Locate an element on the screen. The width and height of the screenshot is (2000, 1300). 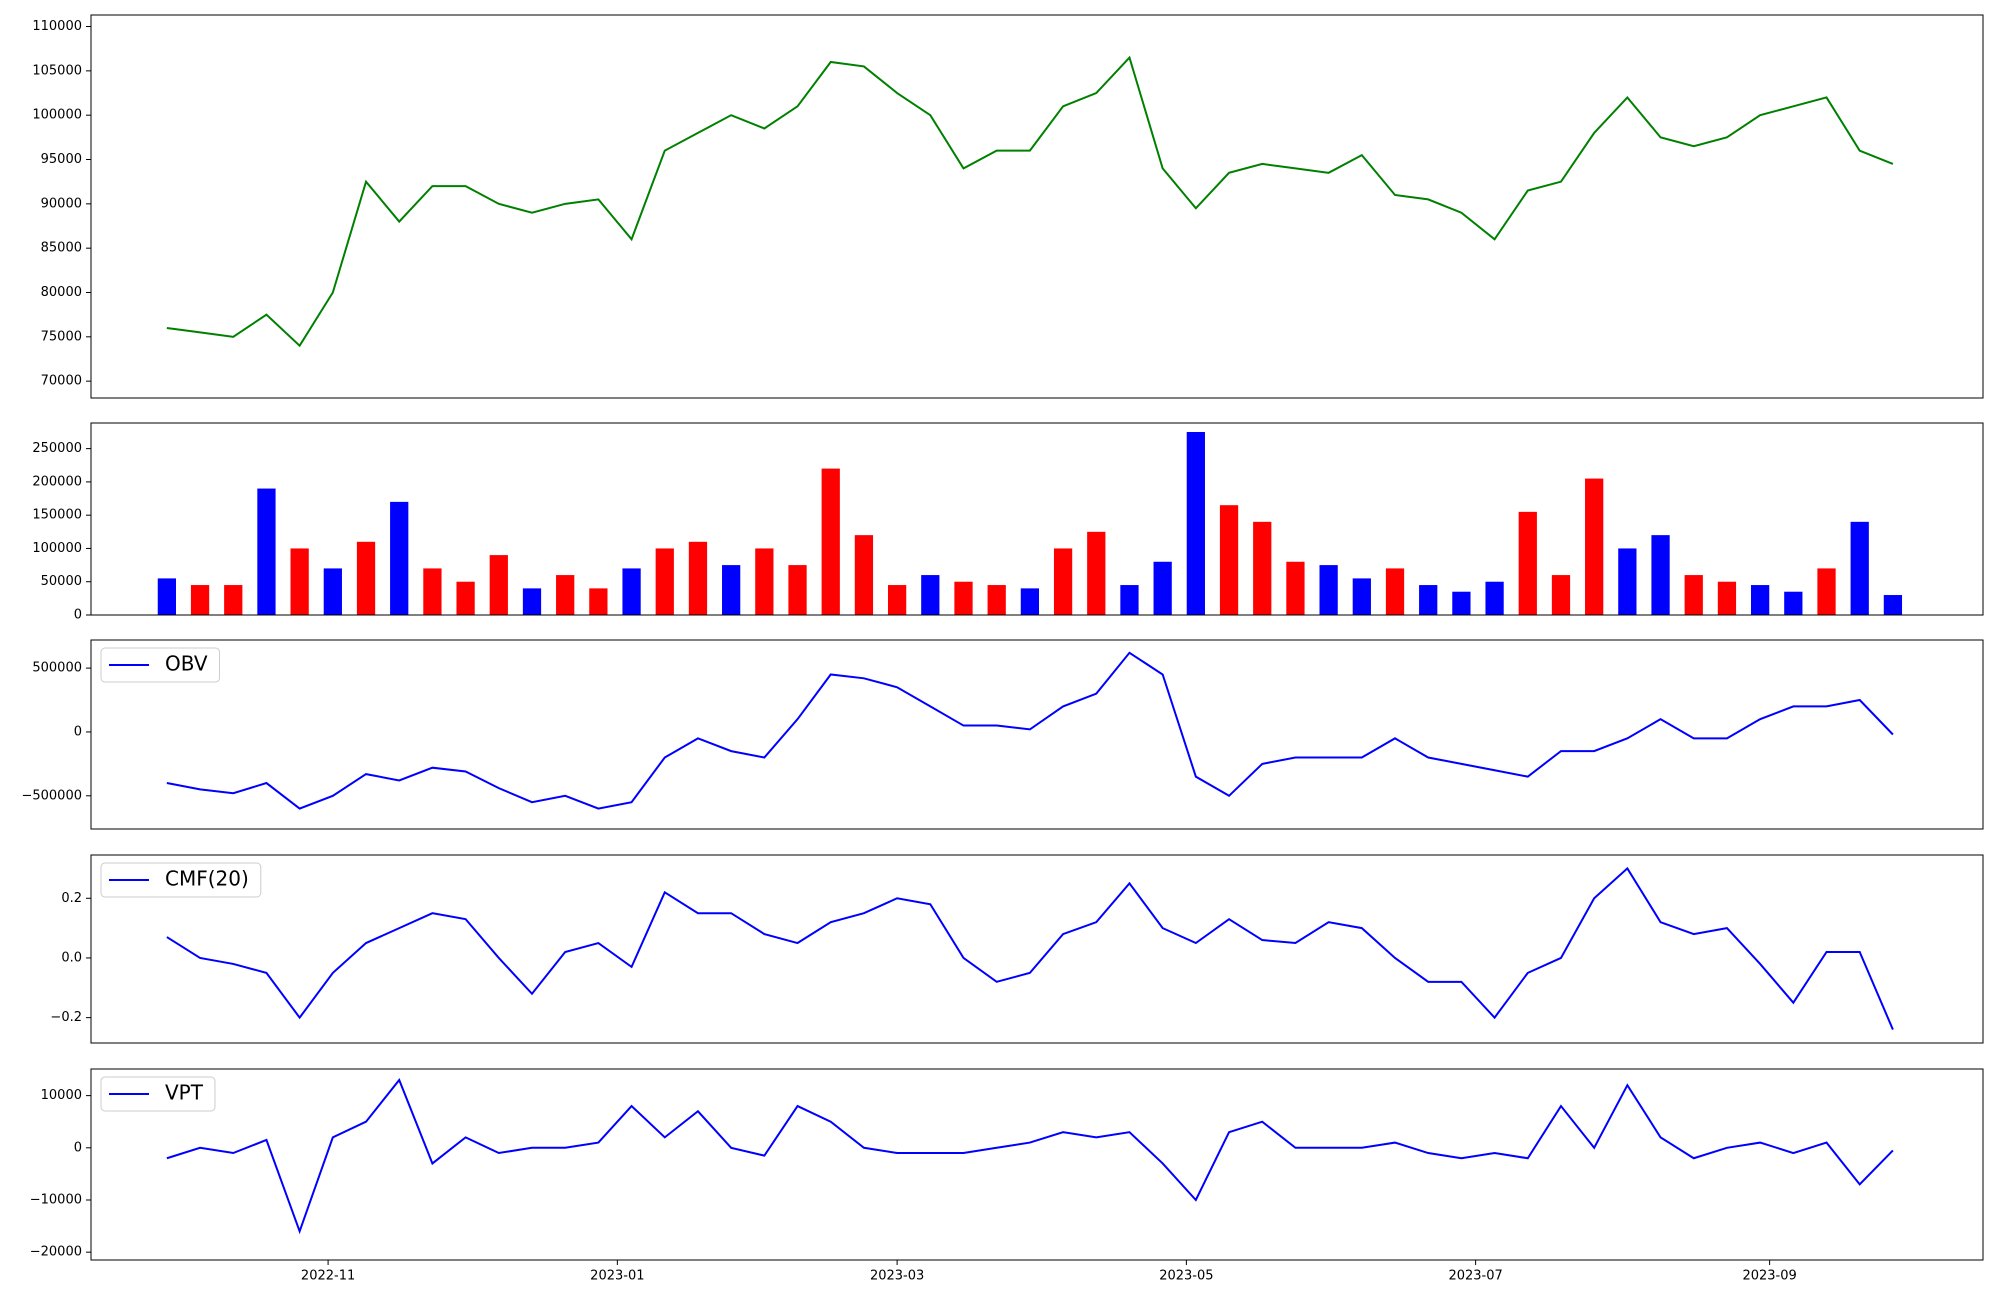
y-tick-label: −10000 is located at coordinates (56, 1199).